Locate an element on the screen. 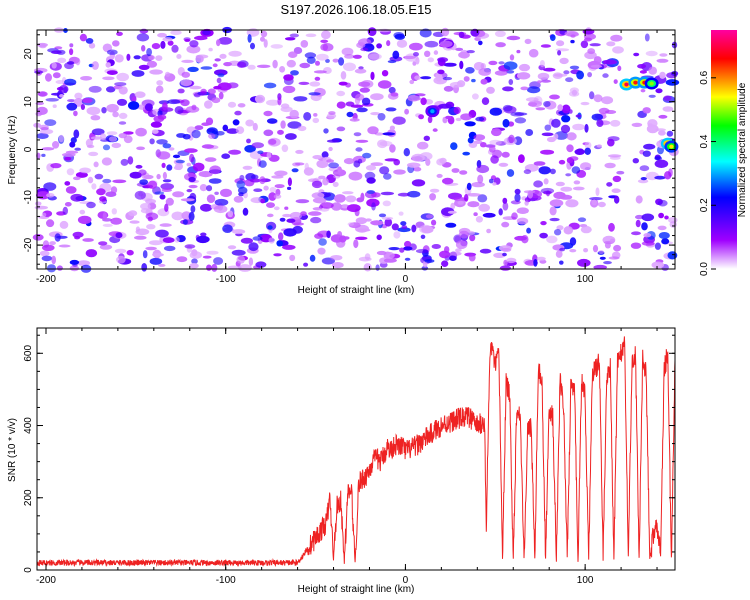 The width and height of the screenshot is (750, 600). snr-y-axis-label: SNR (10 * v/v) is located at coordinates (12, 450).